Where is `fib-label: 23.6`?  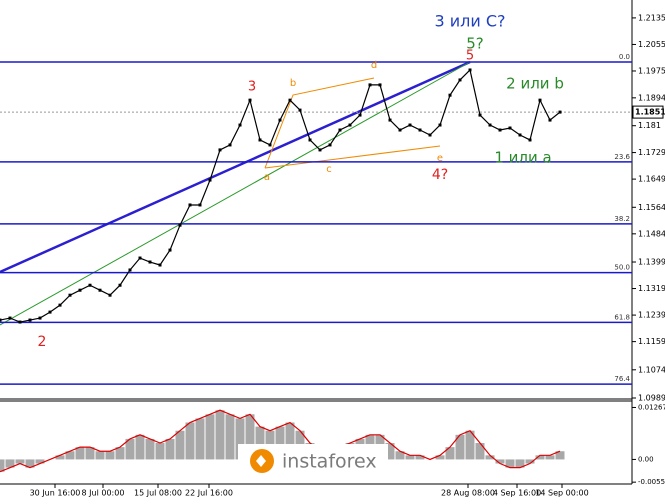 fib-label: 23.6 is located at coordinates (622, 157).